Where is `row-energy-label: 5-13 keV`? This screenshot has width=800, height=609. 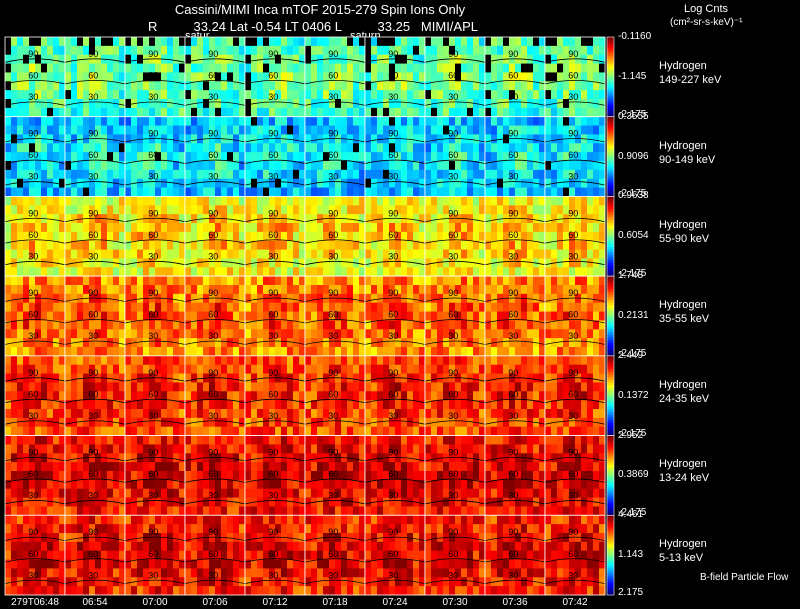 row-energy-label: 5-13 keV is located at coordinates (681, 558).